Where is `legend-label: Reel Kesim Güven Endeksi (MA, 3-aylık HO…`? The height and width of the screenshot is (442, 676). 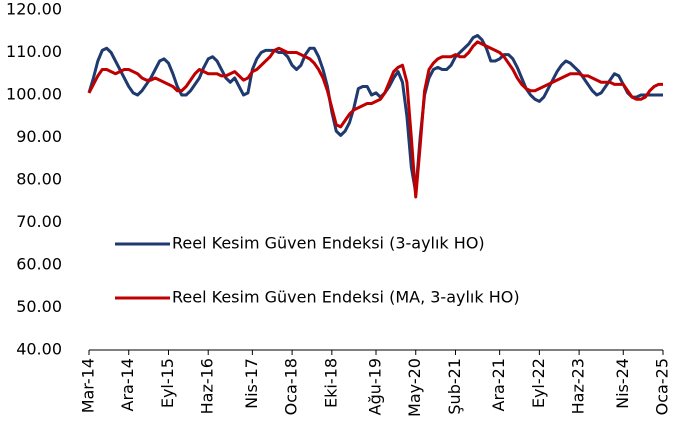 legend-label: Reel Kesim Güven Endeksi (MA, 3-aylık HO… is located at coordinates (346, 297).